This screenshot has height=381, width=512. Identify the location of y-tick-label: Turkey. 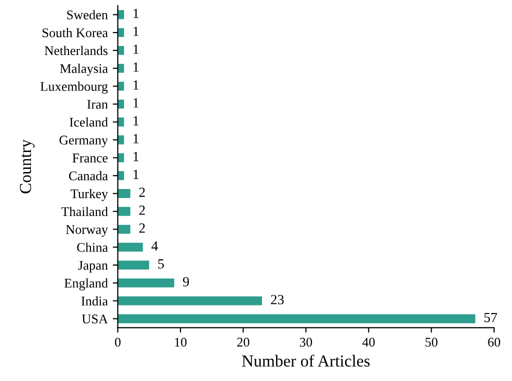
(89, 194).